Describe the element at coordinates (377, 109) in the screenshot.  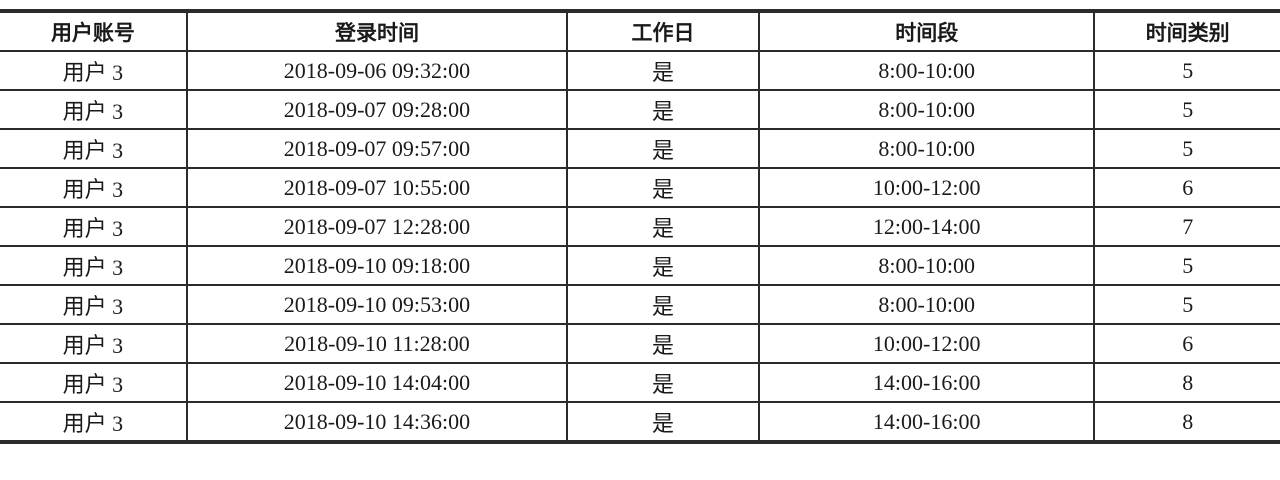
I see `login-time-cell: 2018-09-07 09:28:00` at that location.